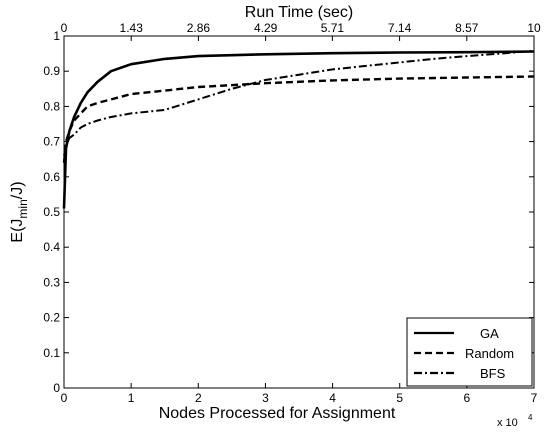 Image resolution: width=545 pixels, height=432 pixels. I want to click on x-tick-label: 3, so click(265, 398).